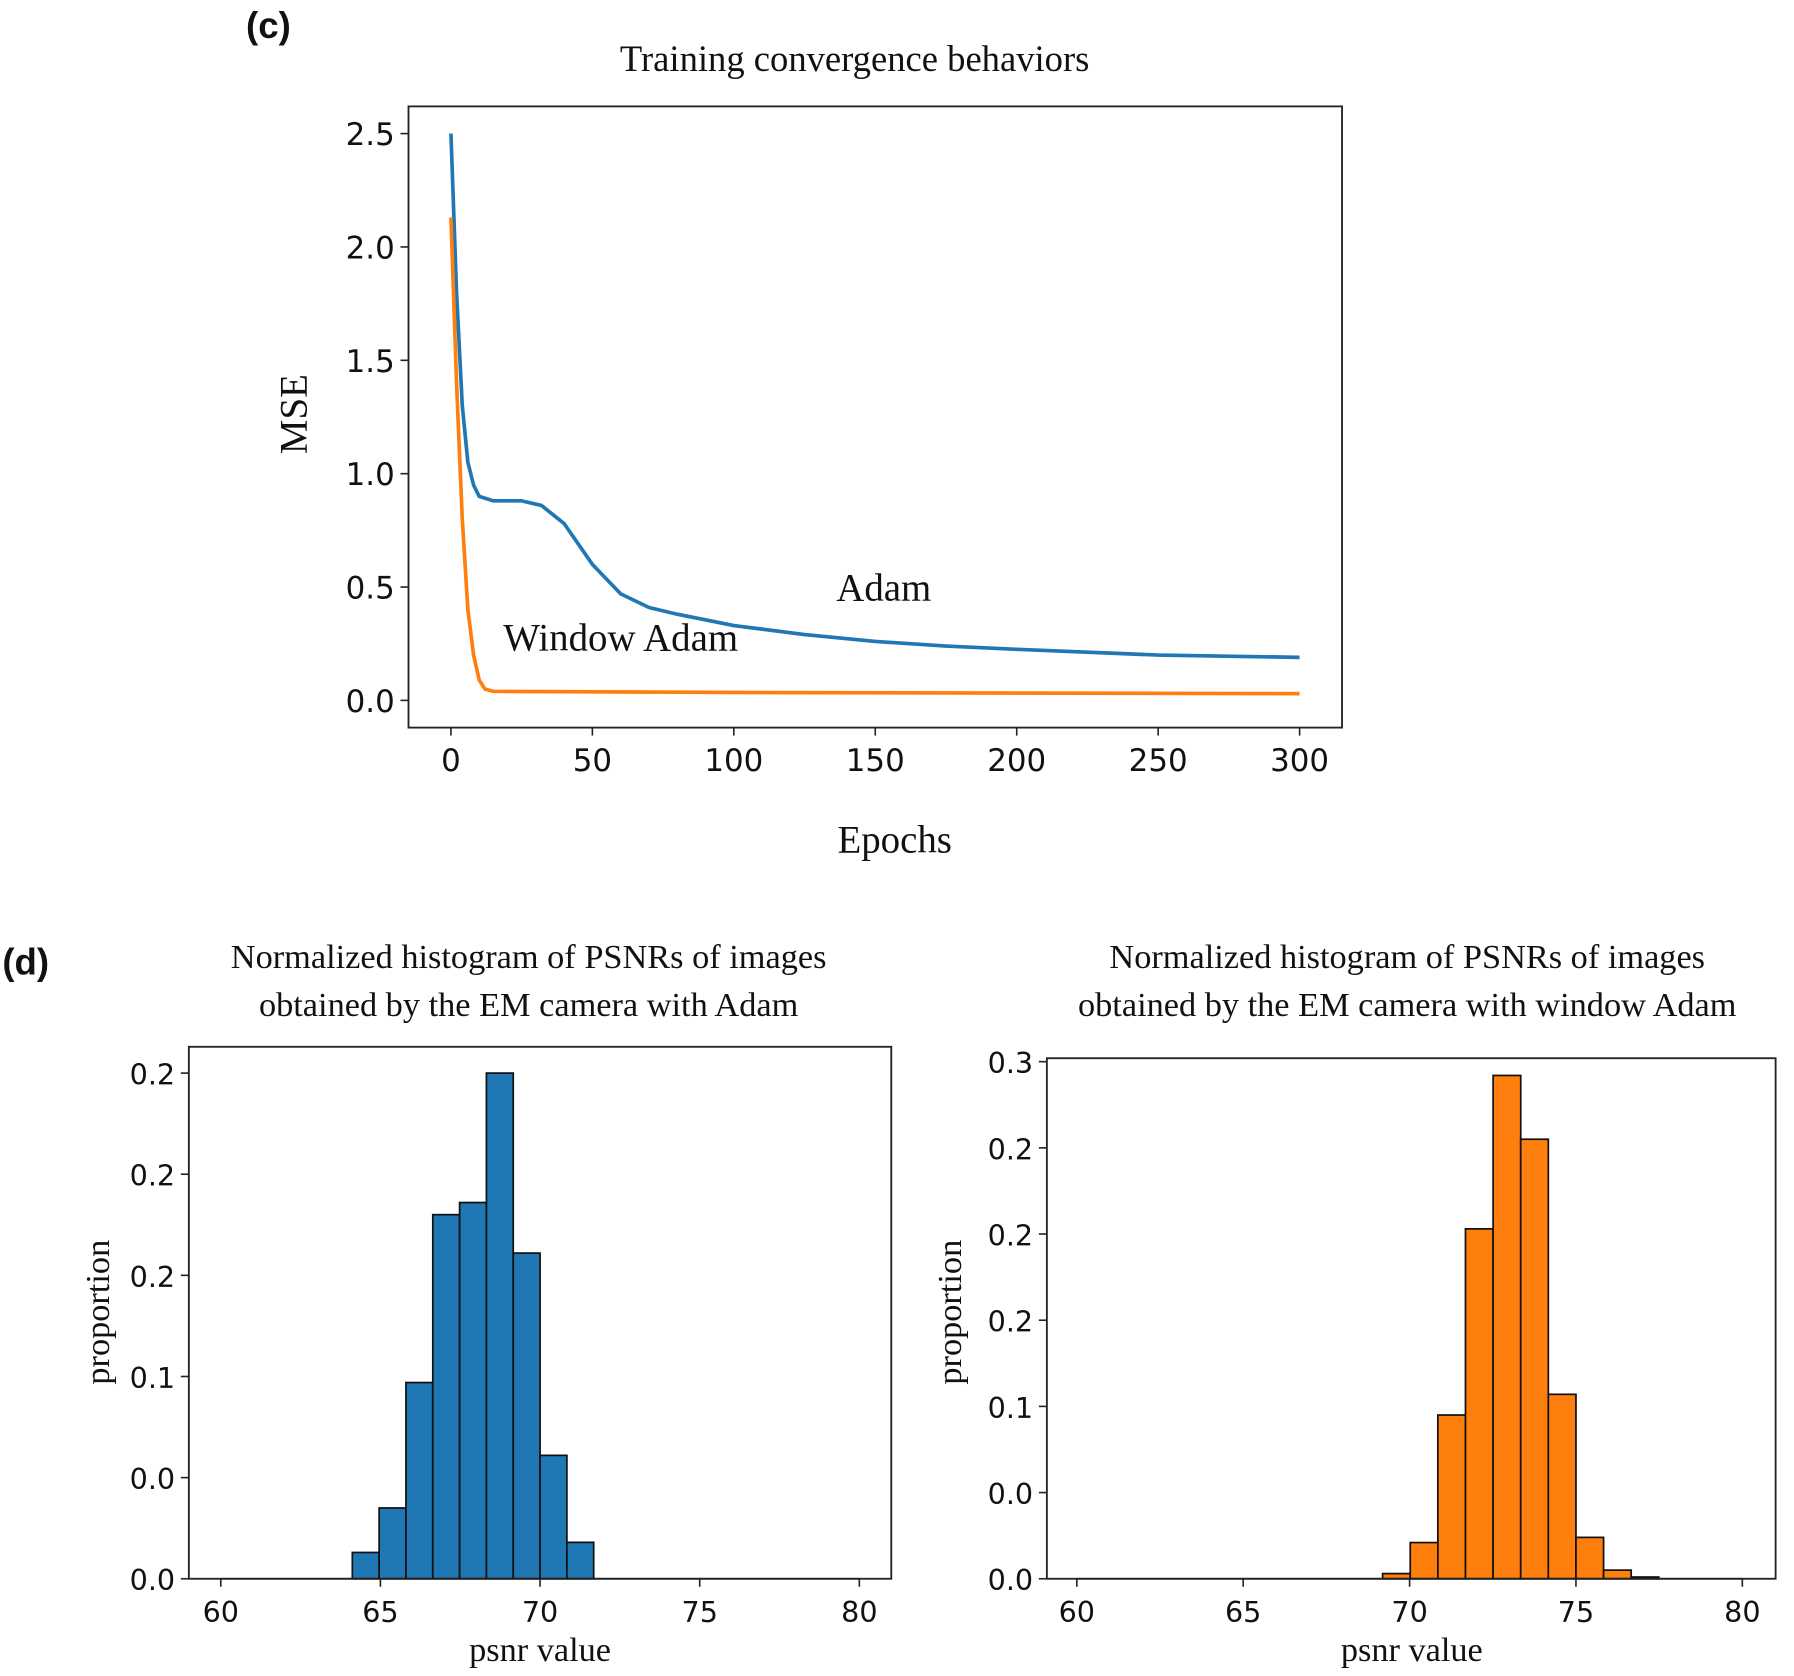  What do you see at coordinates (529, 1005) in the screenshot?
I see `chart-title: obtained by the EM camera with Adam` at bounding box center [529, 1005].